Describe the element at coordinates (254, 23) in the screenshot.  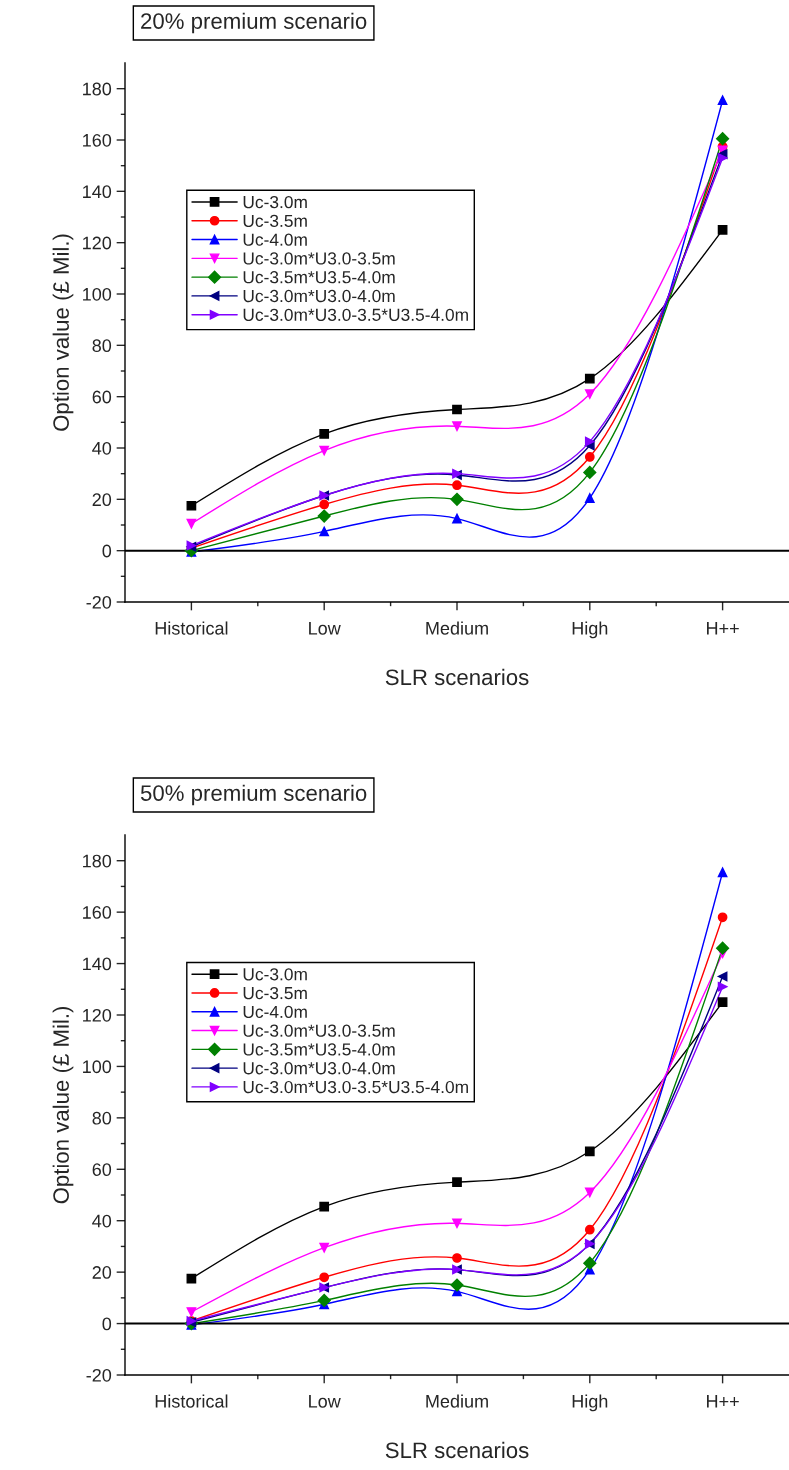
I see `chart-title: 20% premium scenario` at that location.